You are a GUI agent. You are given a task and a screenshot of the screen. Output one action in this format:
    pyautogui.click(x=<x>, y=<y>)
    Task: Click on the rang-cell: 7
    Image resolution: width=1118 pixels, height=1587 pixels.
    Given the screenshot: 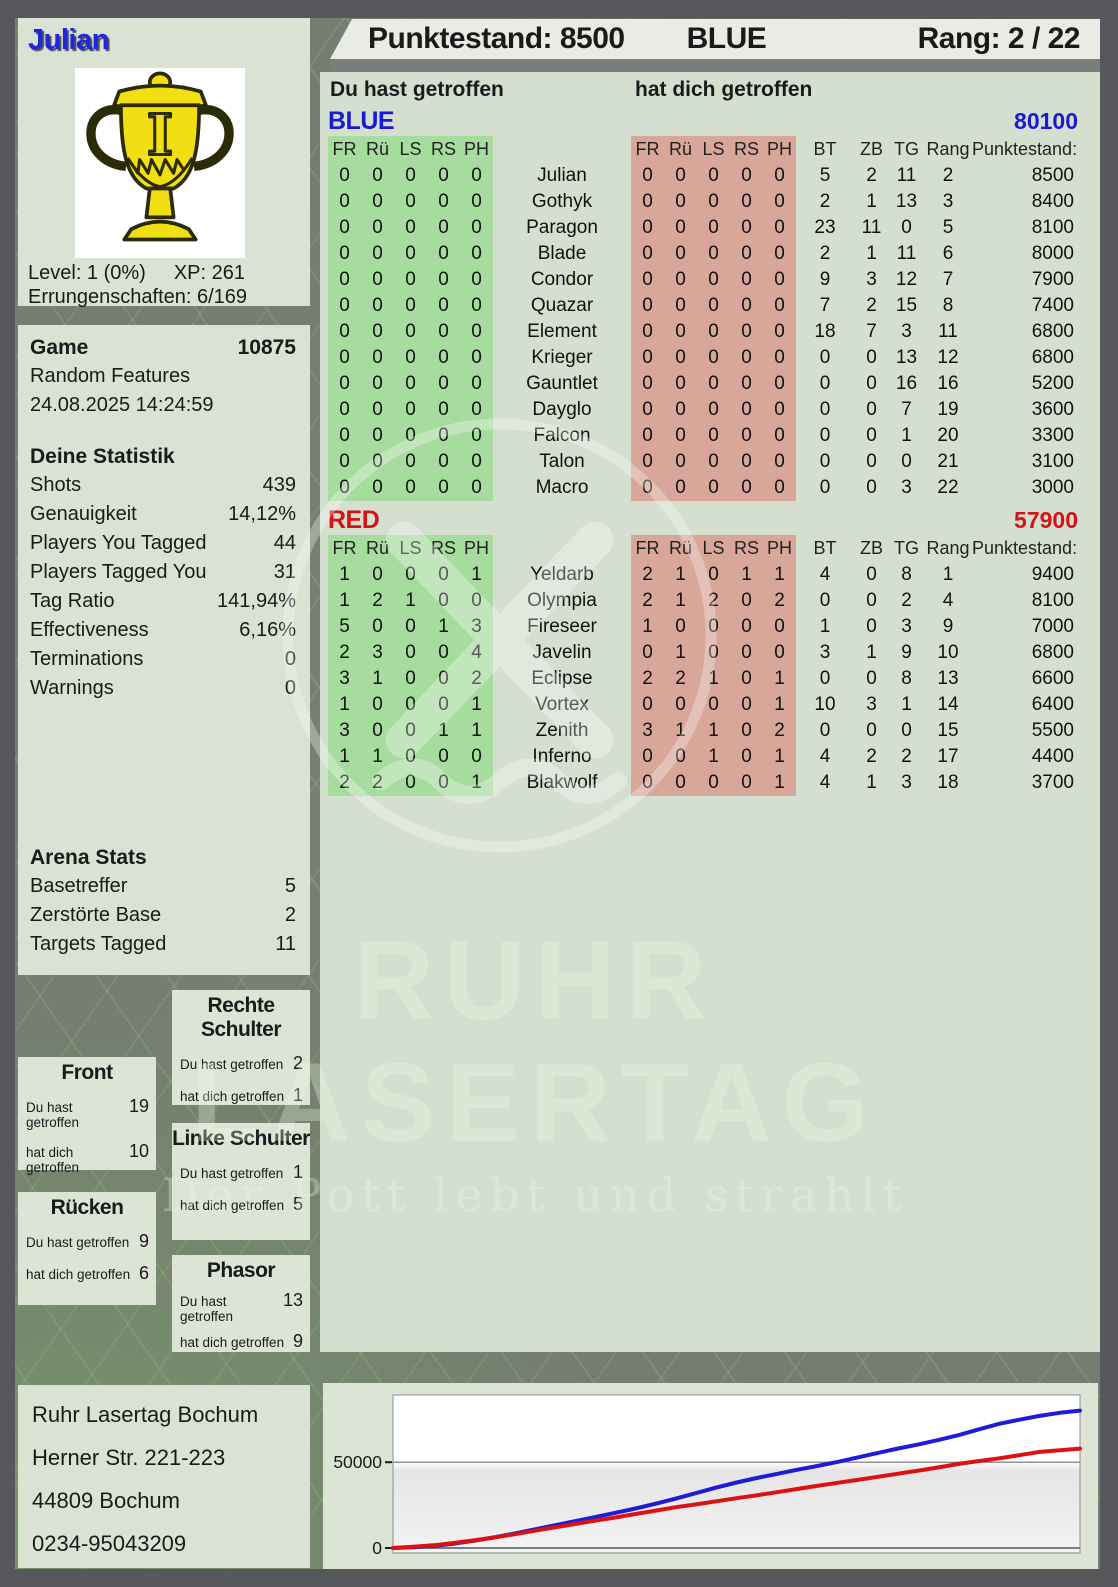 What is the action you would take?
    pyautogui.click(x=948, y=279)
    